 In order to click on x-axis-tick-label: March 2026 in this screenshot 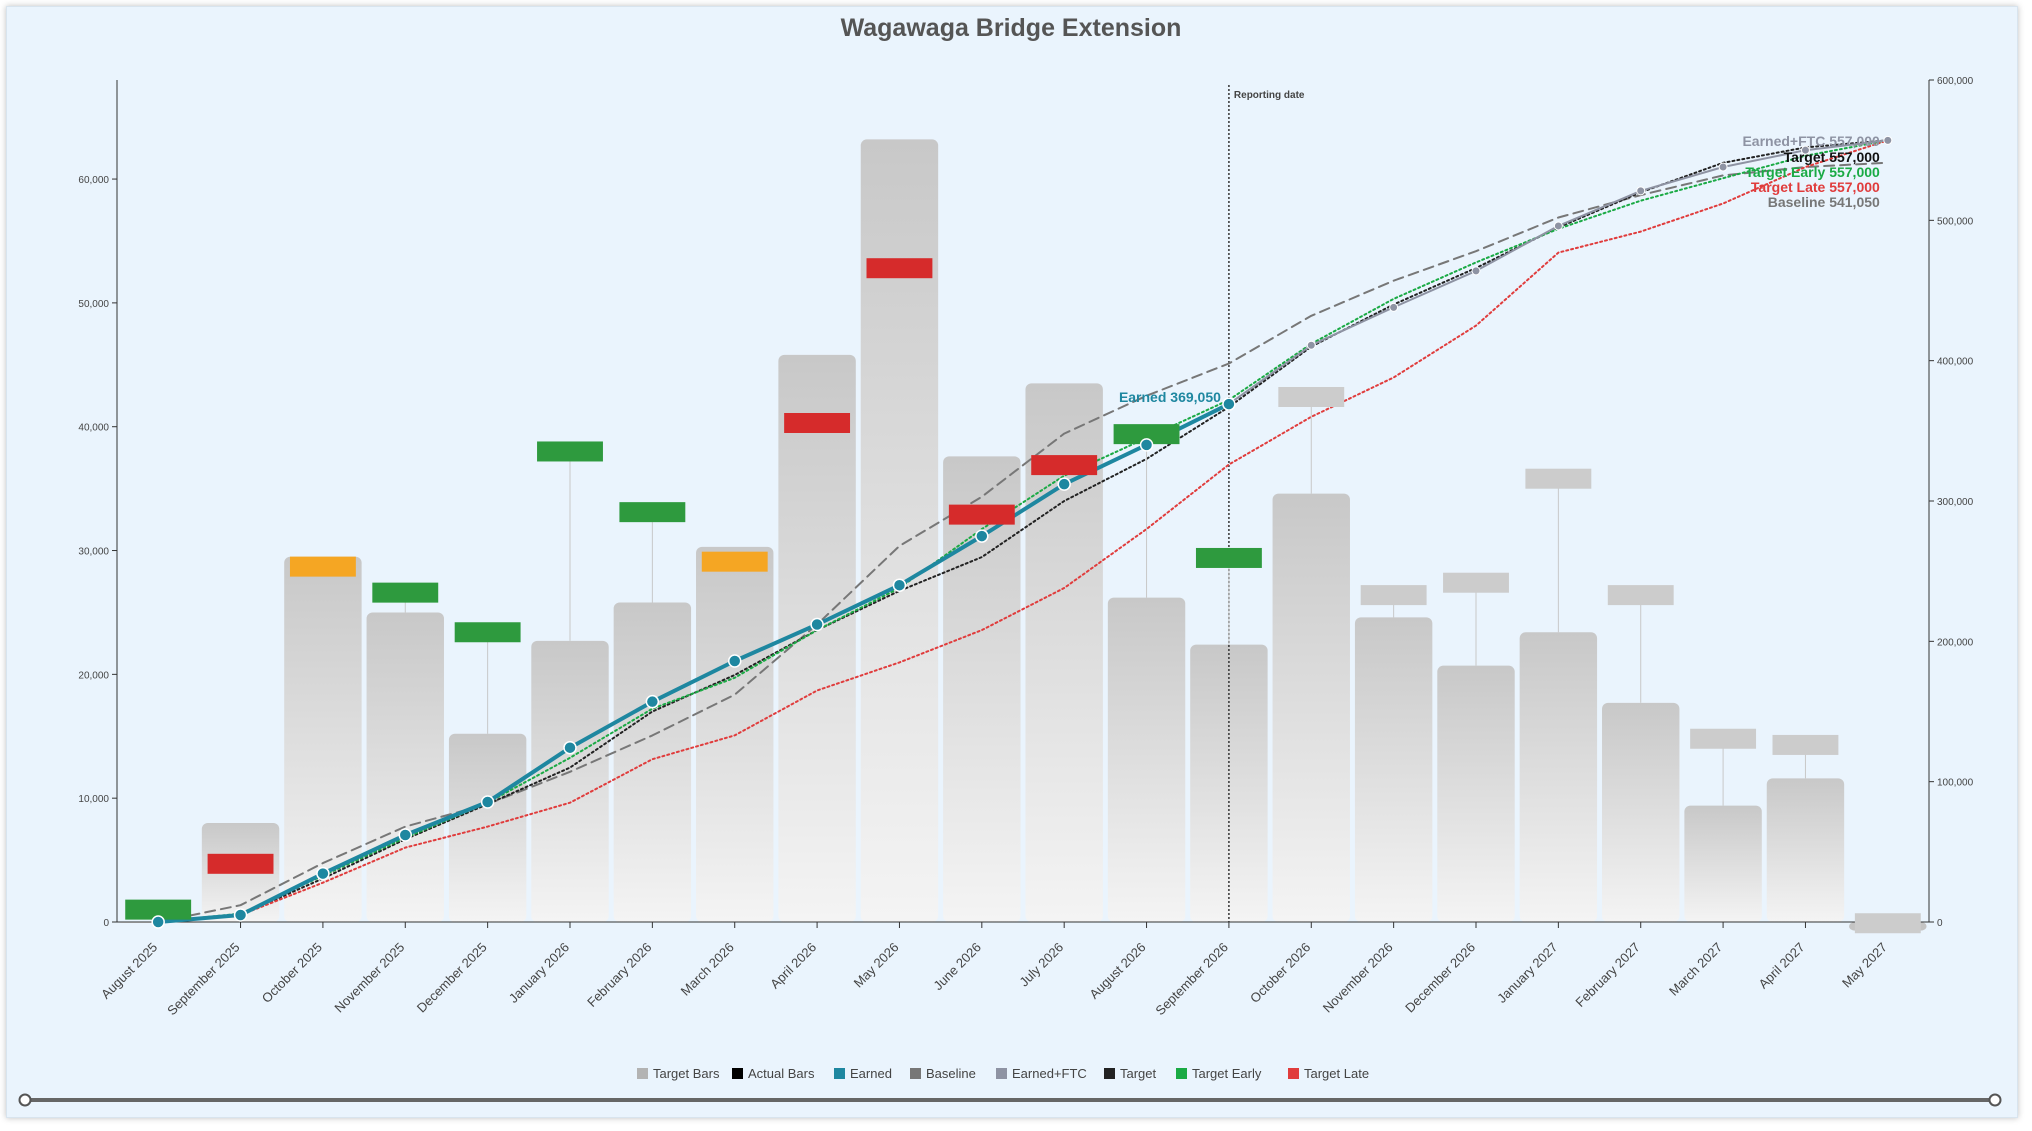, I will do `click(707, 969)`.